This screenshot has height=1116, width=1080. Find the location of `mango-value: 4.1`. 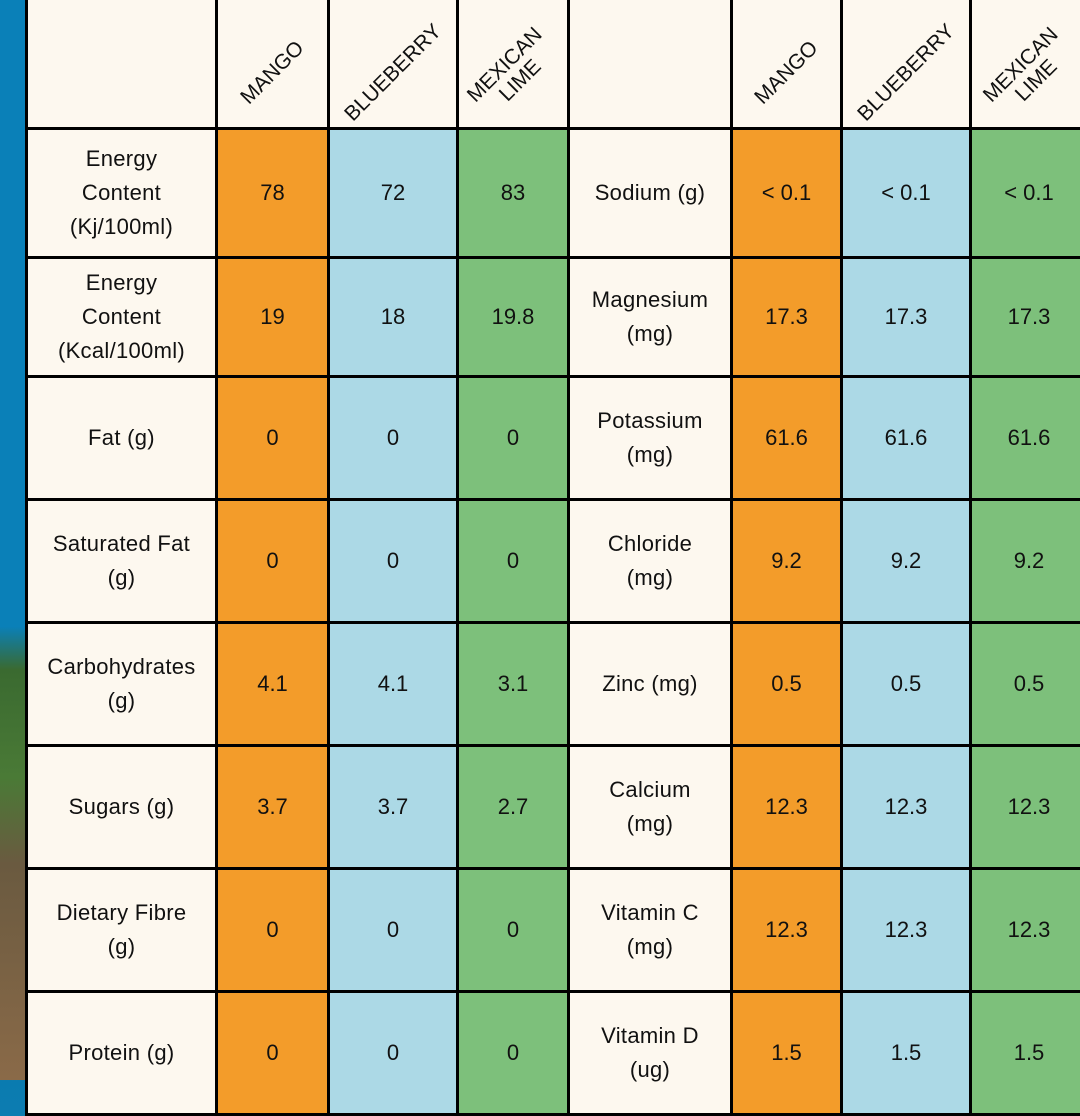

mango-value: 4.1 is located at coordinates (272, 684).